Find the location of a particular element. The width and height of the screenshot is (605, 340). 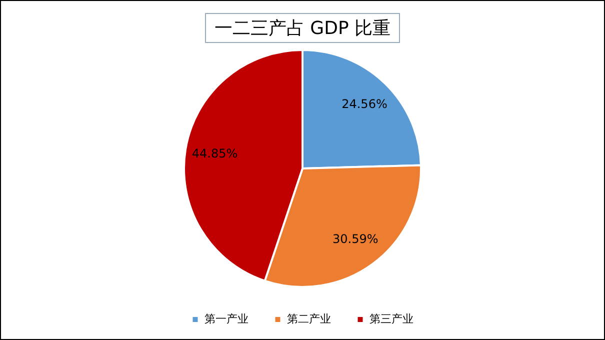

chart-title: 一二三产占 GDP 比重 is located at coordinates (302, 28).